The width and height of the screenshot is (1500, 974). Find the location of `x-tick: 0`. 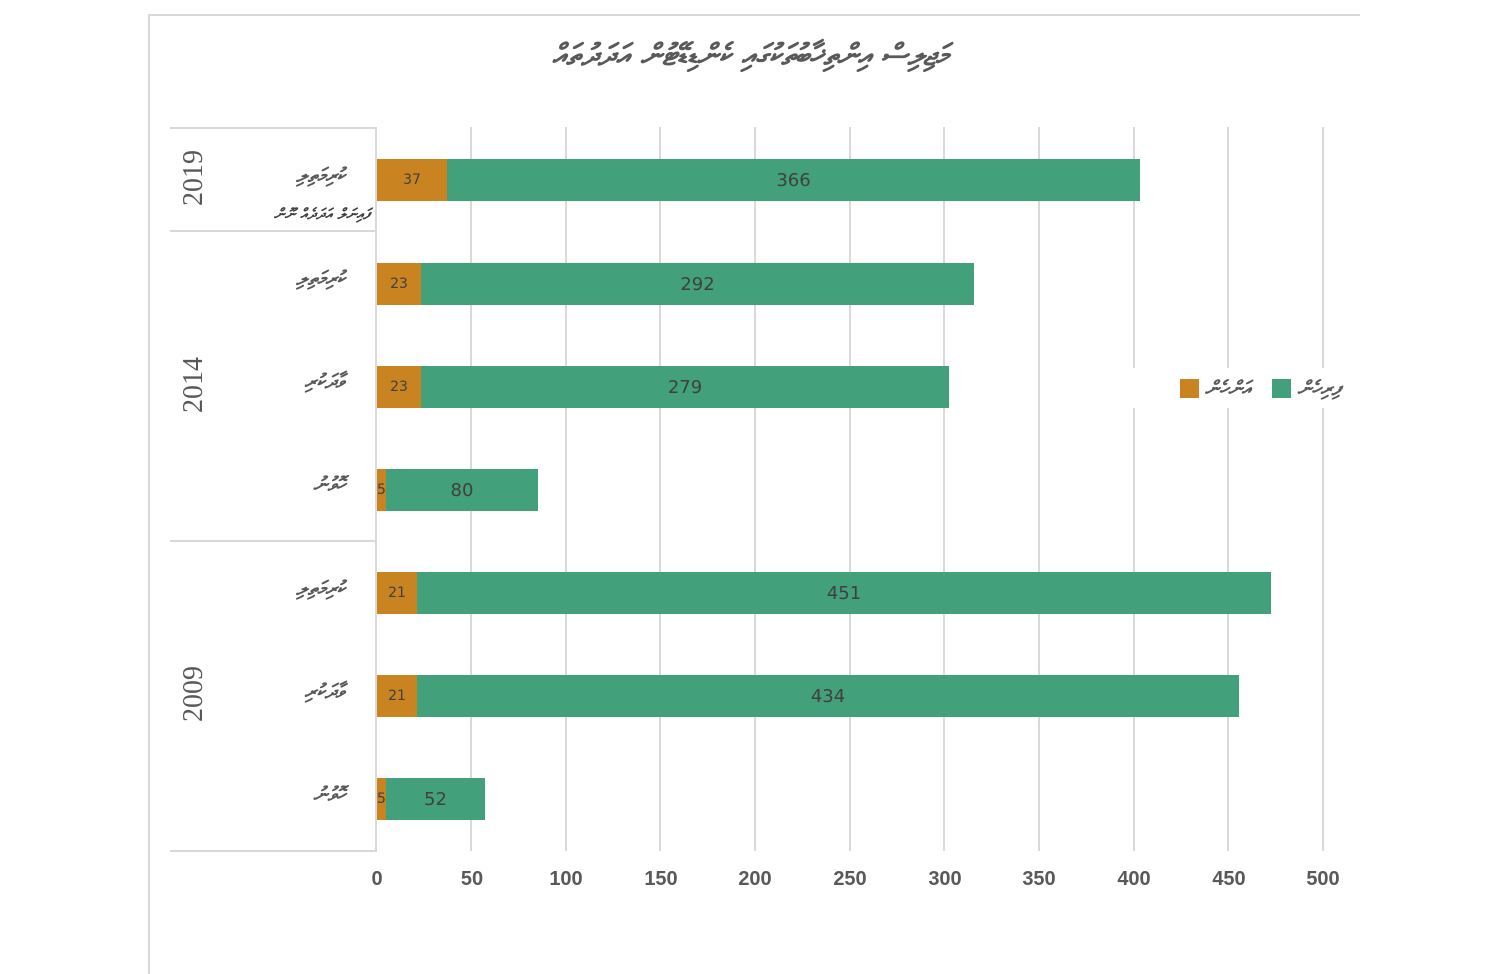

x-tick: 0 is located at coordinates (377, 879).